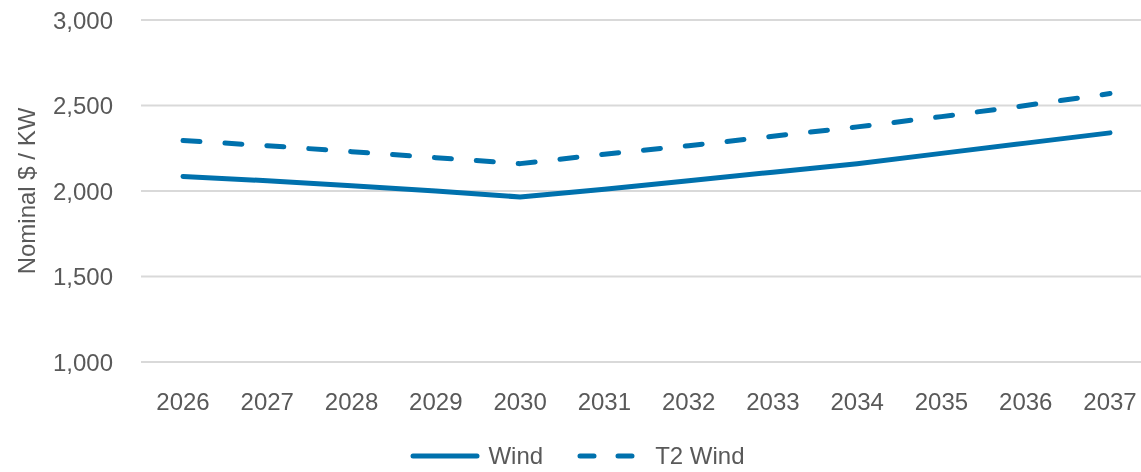  What do you see at coordinates (436, 402) in the screenshot?
I see `x-tick-label: 2029` at bounding box center [436, 402].